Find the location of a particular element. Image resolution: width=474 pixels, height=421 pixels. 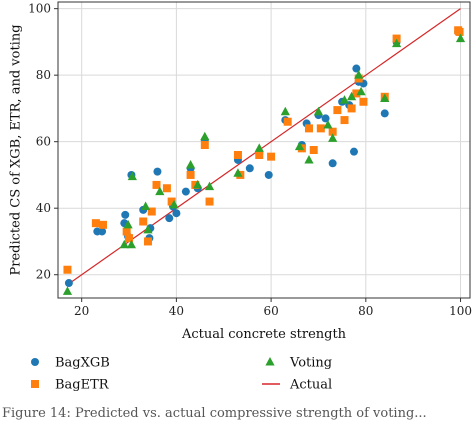

x-tick-label: 100 is located at coordinates (460, 311).